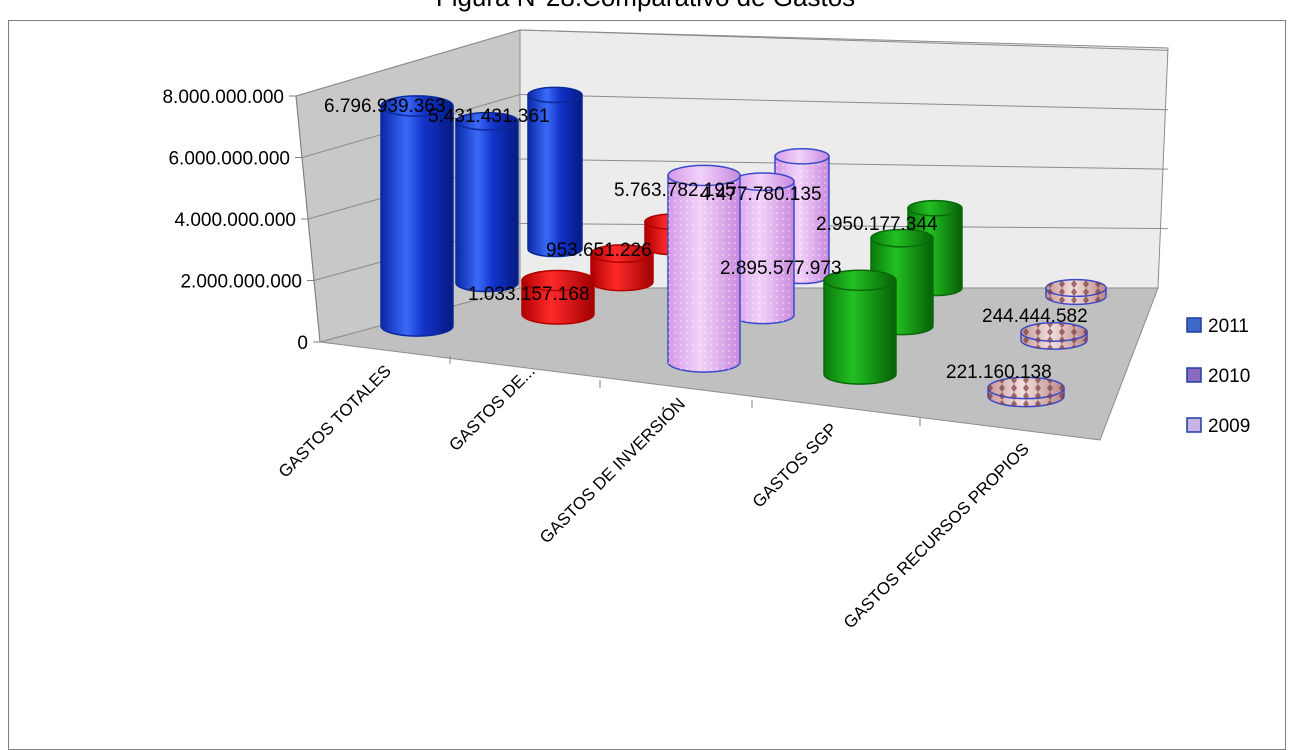  Describe the element at coordinates (675, 190) in the screenshot. I see `data-label: 5.763.782.195` at that location.